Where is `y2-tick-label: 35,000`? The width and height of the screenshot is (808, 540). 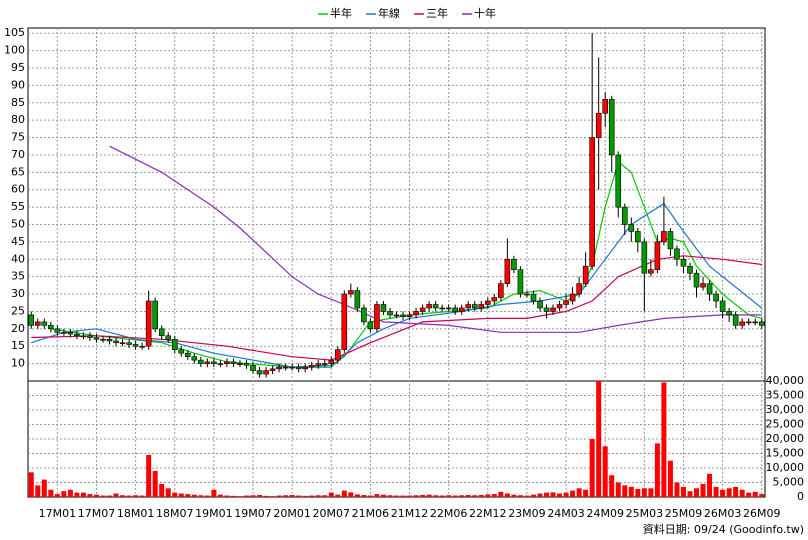 y2-tick-label: 35,000 is located at coordinates (785, 395).